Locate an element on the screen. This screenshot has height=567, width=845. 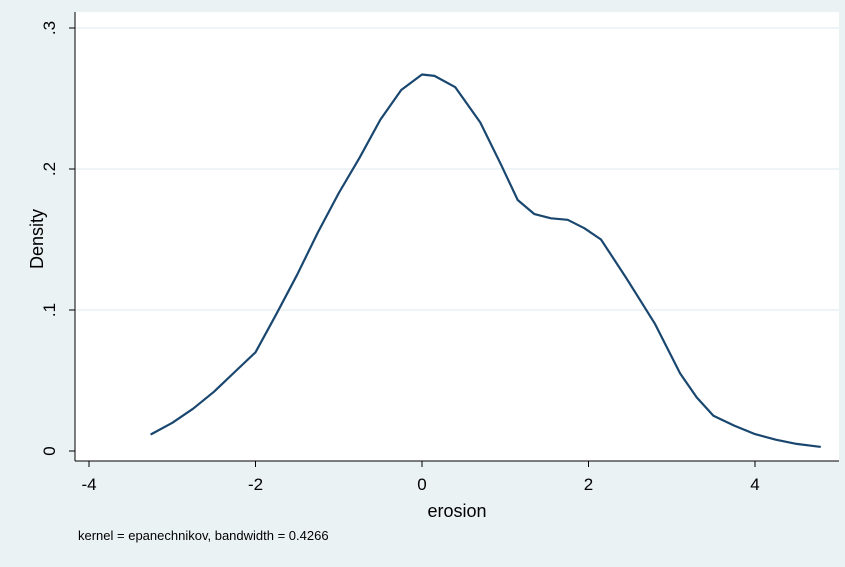
x-tick-label-0: -4 is located at coordinates (88, 484).